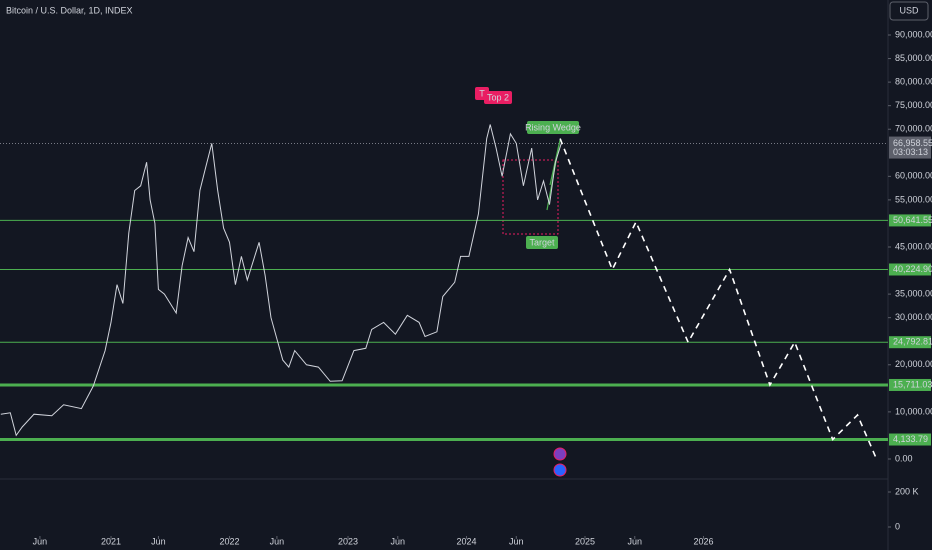 This screenshot has width=932, height=550. I want to click on level-label: 4,133.79, so click(910, 439).